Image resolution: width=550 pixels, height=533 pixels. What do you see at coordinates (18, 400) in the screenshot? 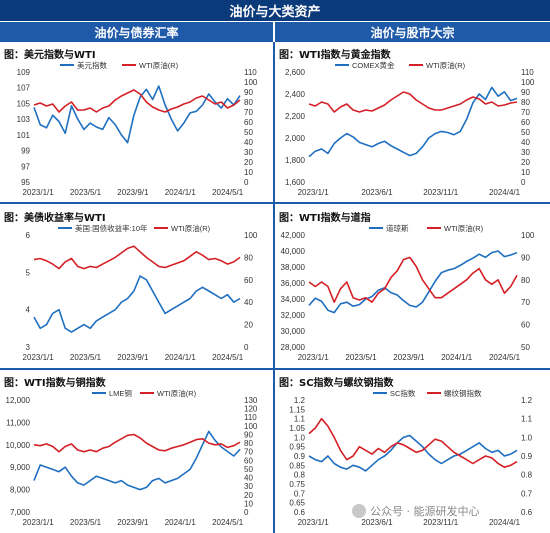
I see `y-tick-label: 12,000` at bounding box center [18, 400].